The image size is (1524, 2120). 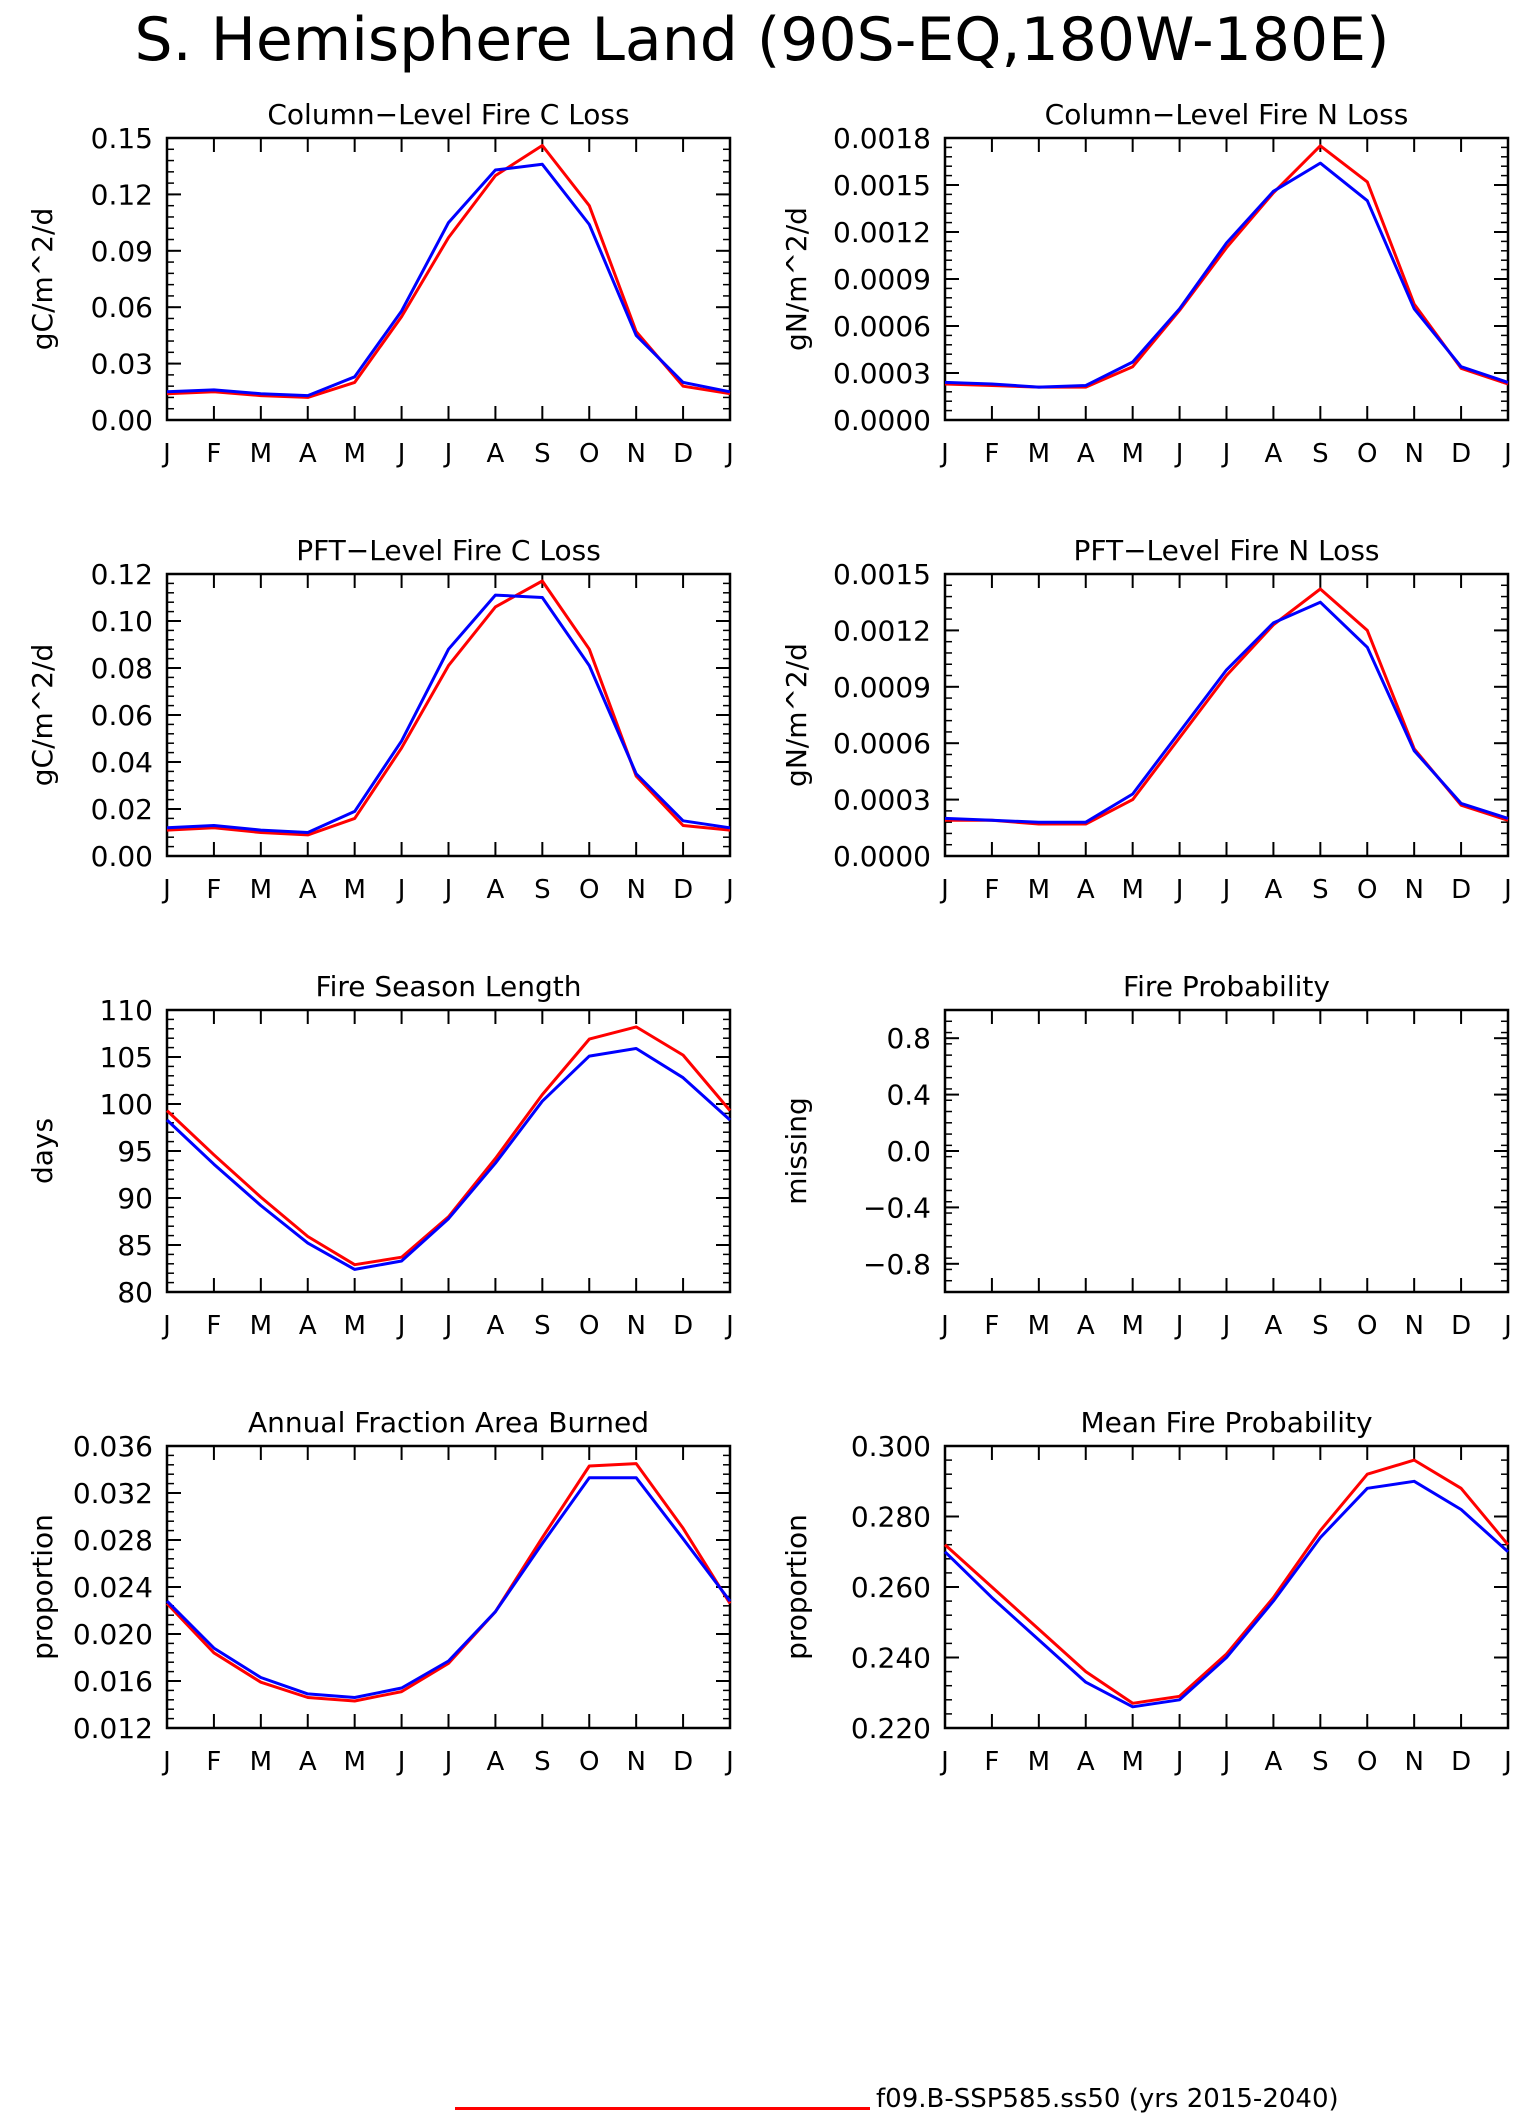 What do you see at coordinates (796, 1587) in the screenshot?
I see `y-axis-label: proportion` at bounding box center [796, 1587].